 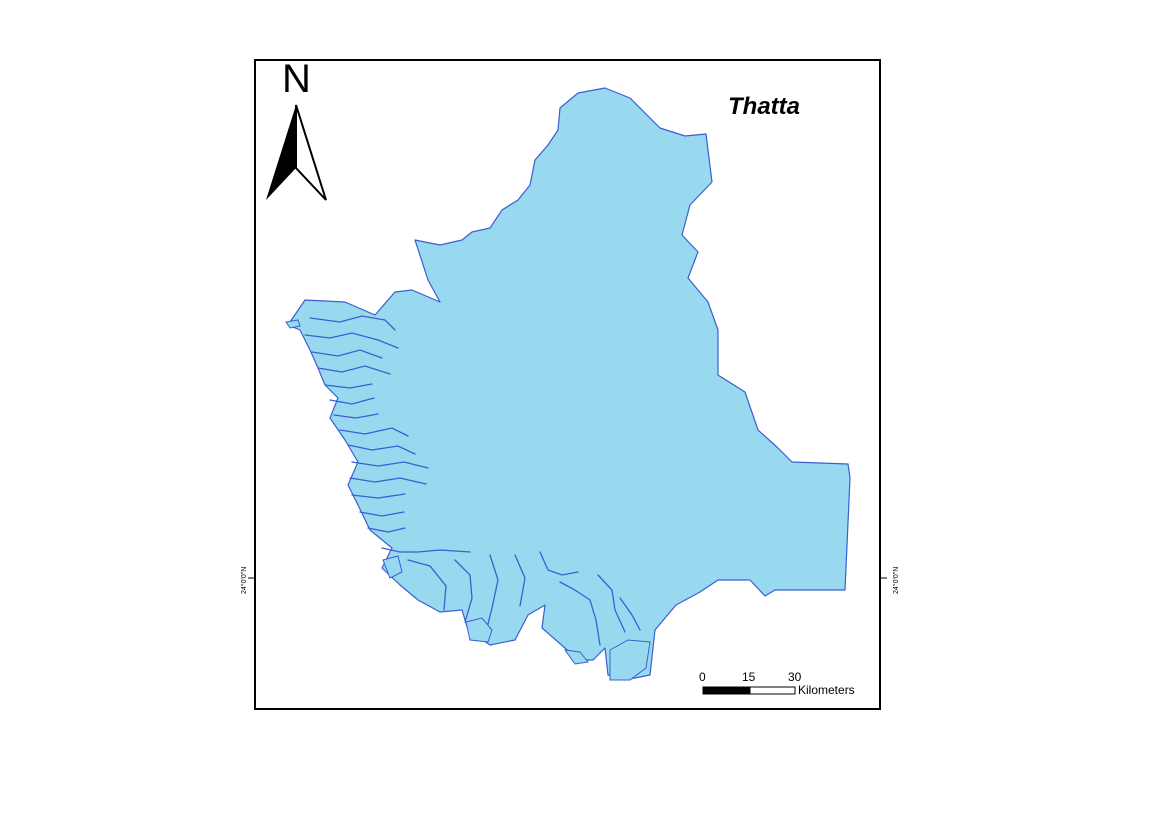 What do you see at coordinates (702, 677) in the screenshot?
I see `scale-tick-0: 0` at bounding box center [702, 677].